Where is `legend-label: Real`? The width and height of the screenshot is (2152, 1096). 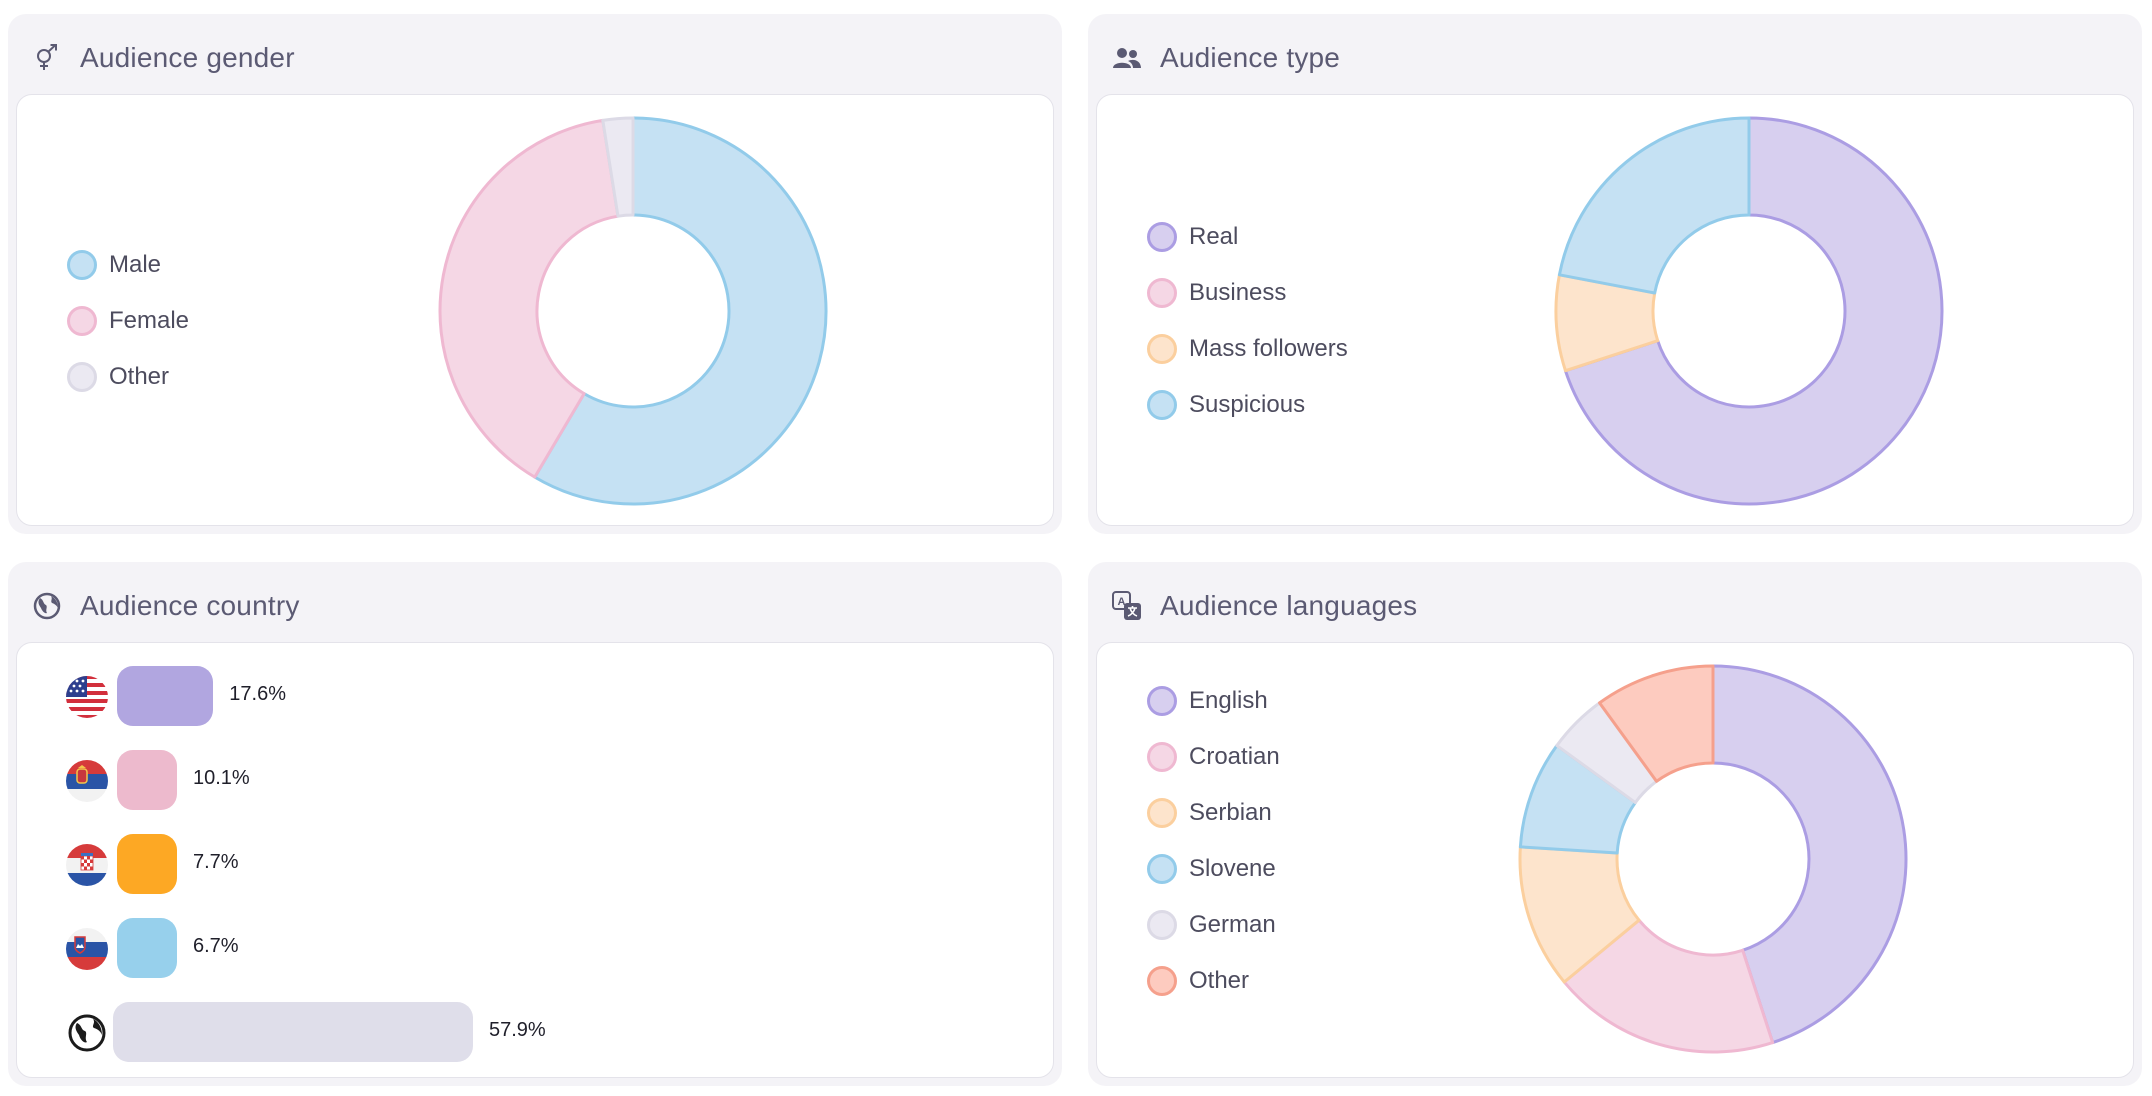 legend-label: Real is located at coordinates (1214, 236).